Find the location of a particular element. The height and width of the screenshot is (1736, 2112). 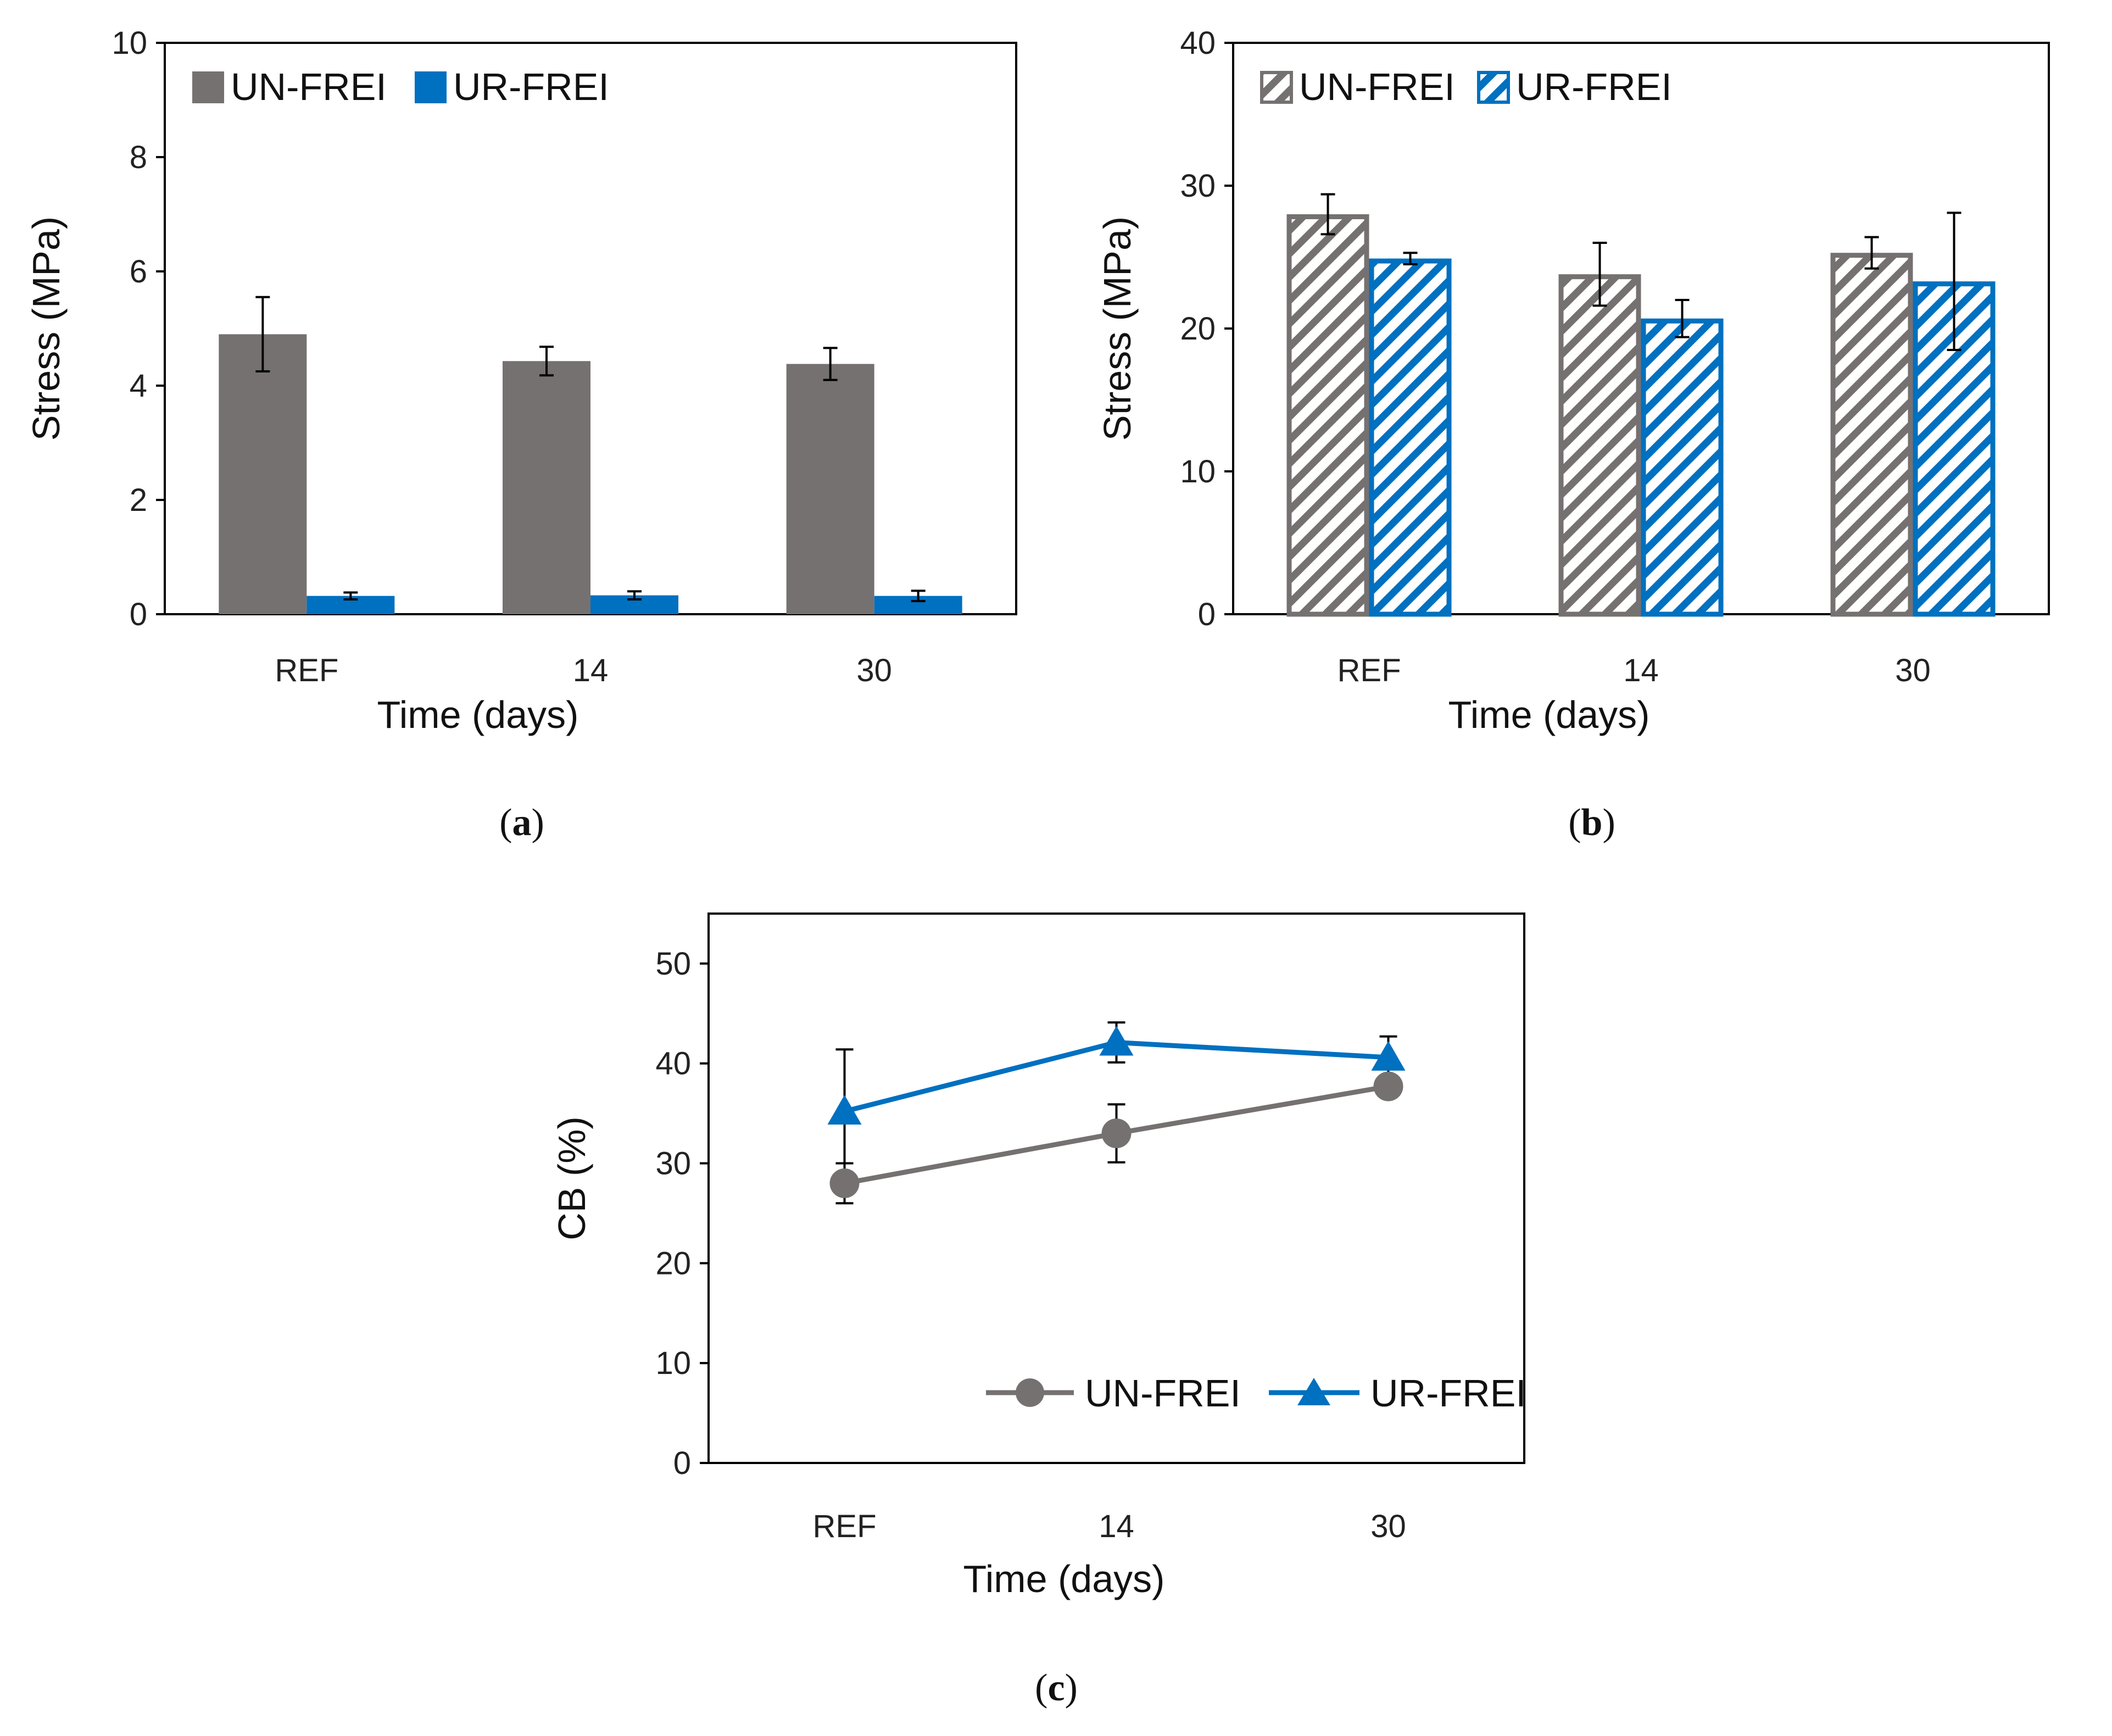

chart-c-xtick-label: 14 is located at coordinates (1116, 1526).